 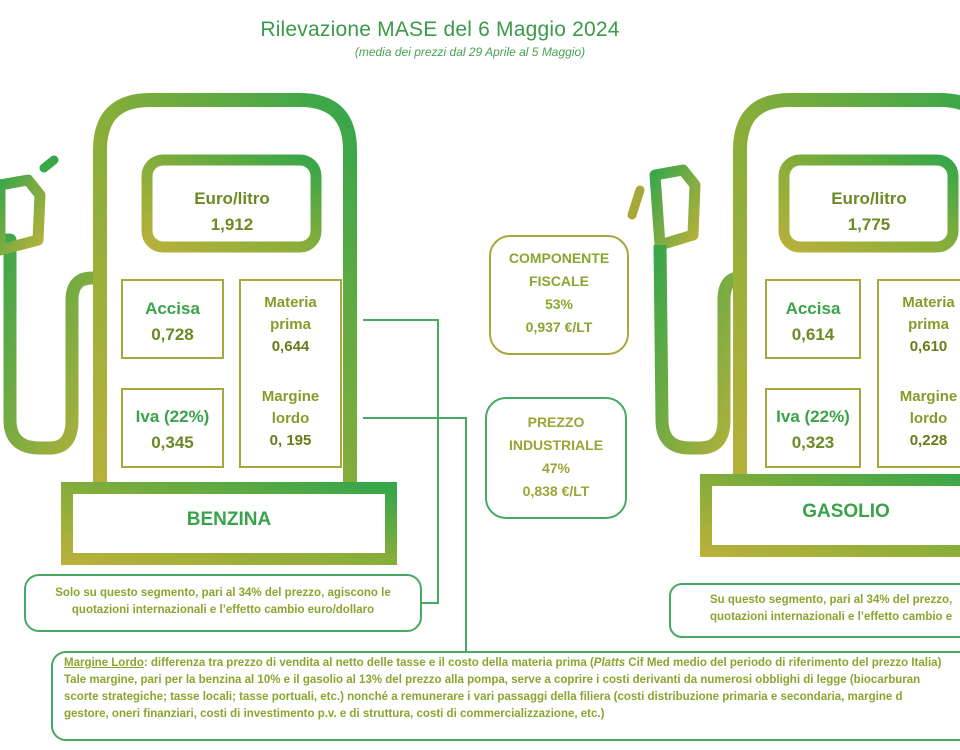 I want to click on benzina-materia-label-1: Materia, so click(x=290, y=302).